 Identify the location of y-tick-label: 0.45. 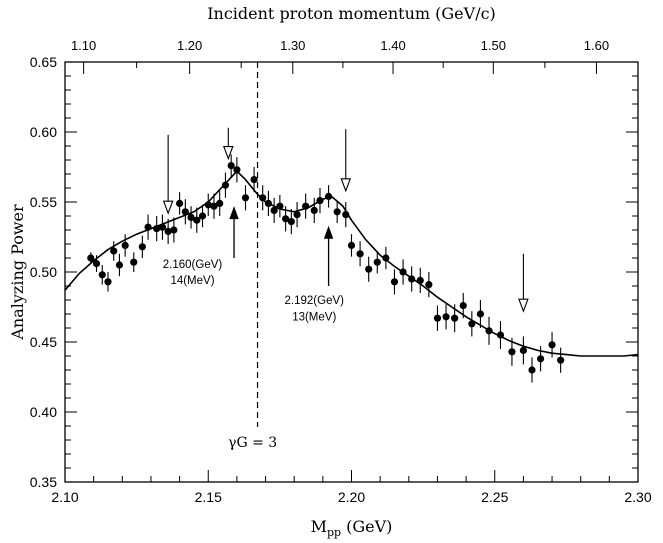
(43, 342).